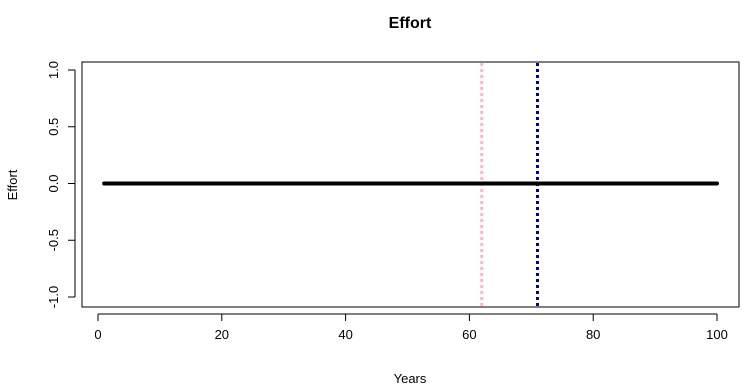  What do you see at coordinates (53, 183) in the screenshot?
I see `y-tick-label: 0.0` at bounding box center [53, 183].